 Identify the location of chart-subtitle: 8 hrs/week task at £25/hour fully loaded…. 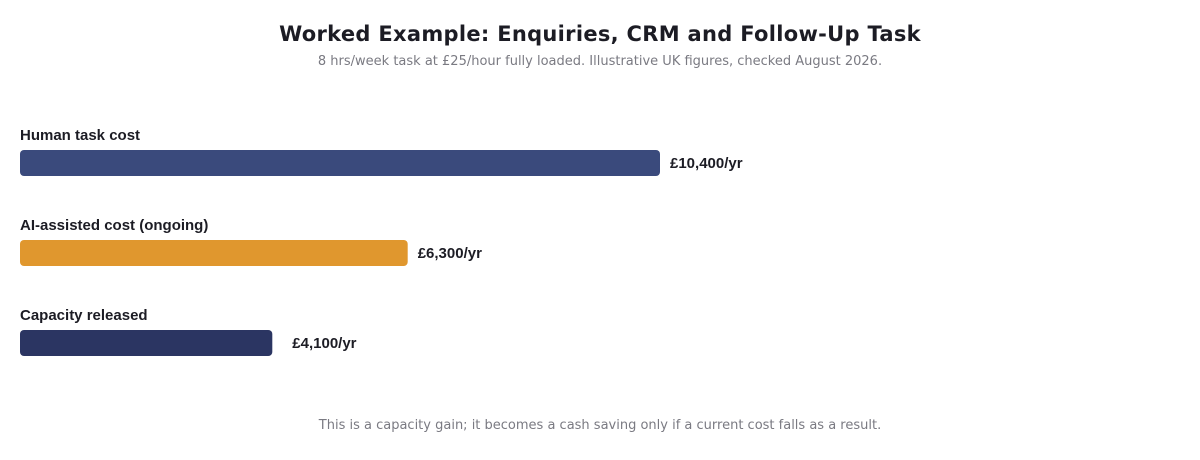
(600, 61).